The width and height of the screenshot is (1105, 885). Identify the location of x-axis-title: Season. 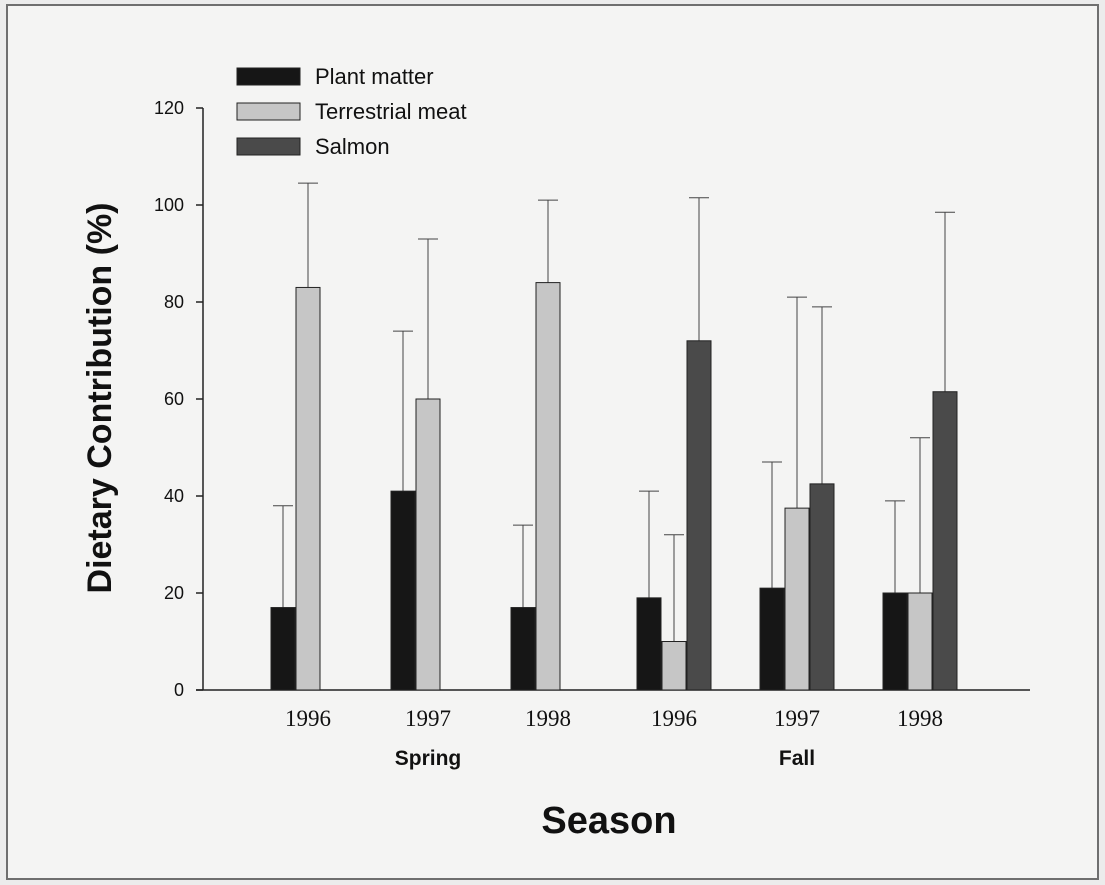
(608, 821).